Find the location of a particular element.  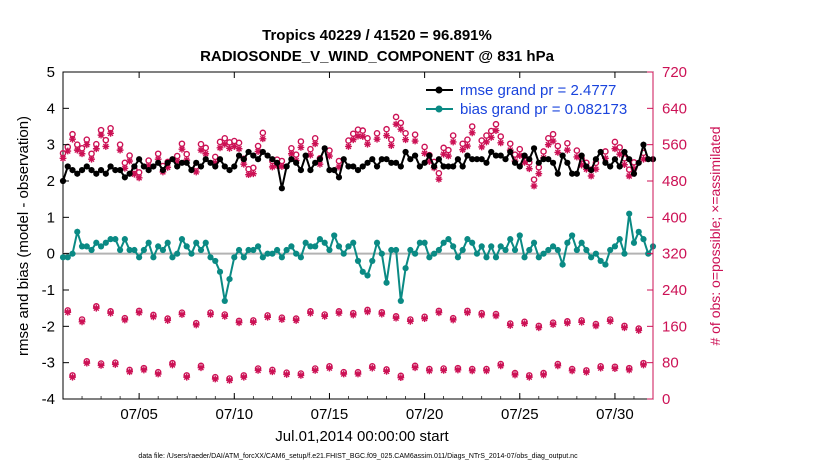

y-tick-label: 5 is located at coordinates (51, 72).